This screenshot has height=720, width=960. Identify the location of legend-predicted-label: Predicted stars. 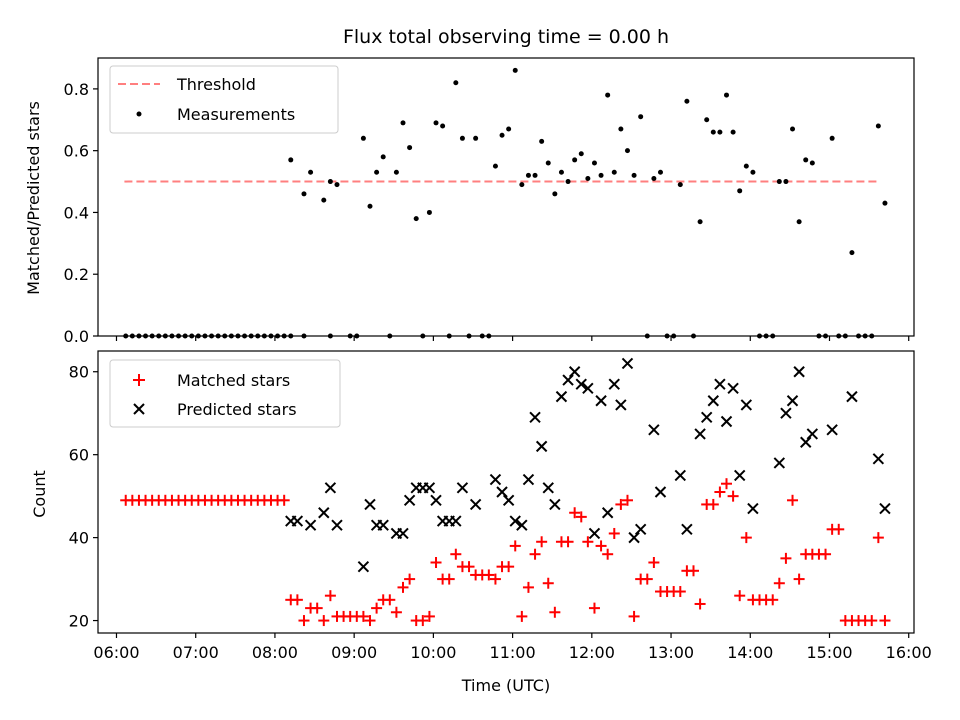
(237, 409).